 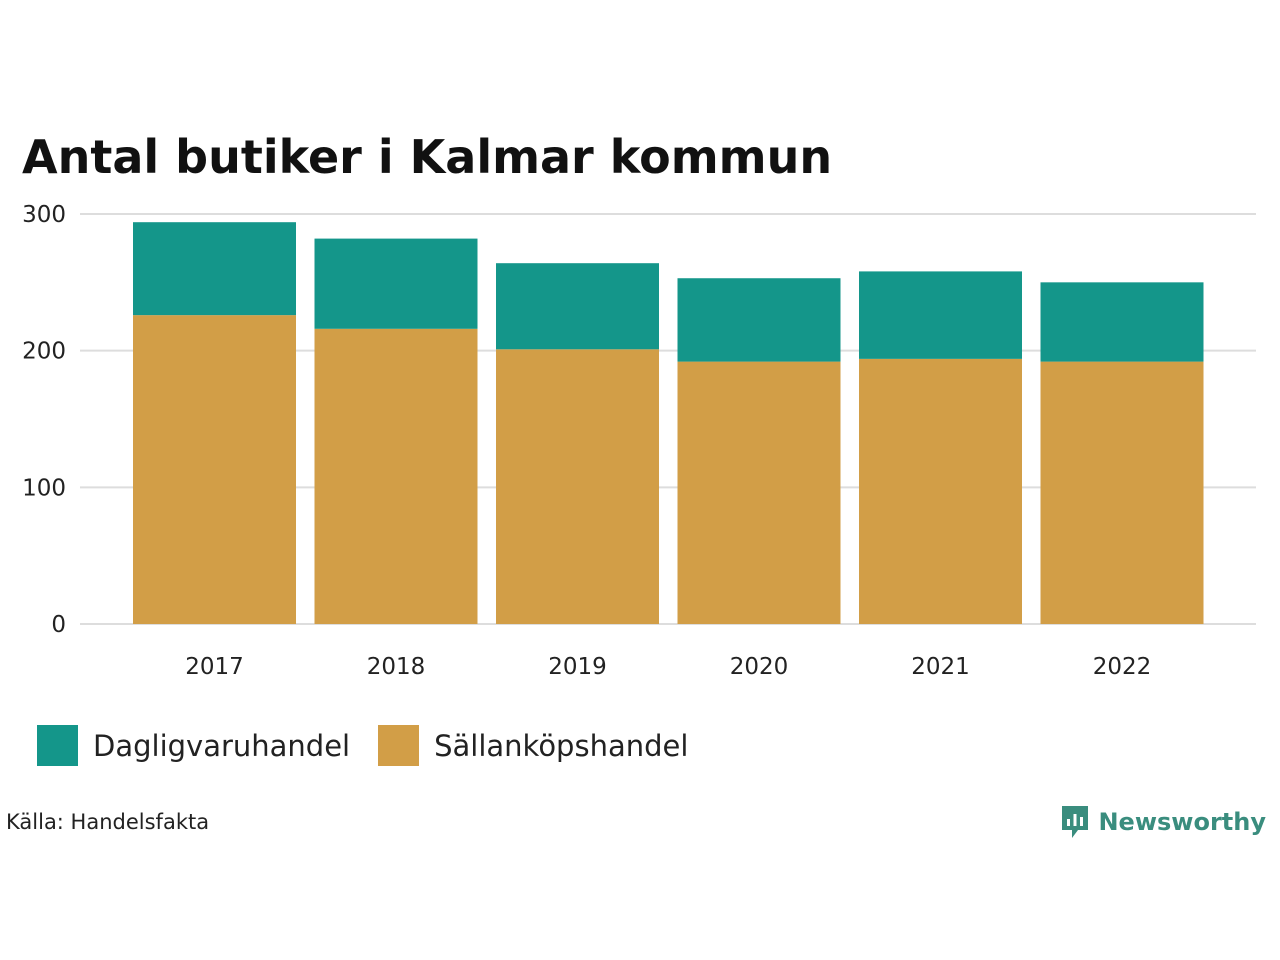 I want to click on bar-sallankopshandel-2022, so click(x=1122, y=492).